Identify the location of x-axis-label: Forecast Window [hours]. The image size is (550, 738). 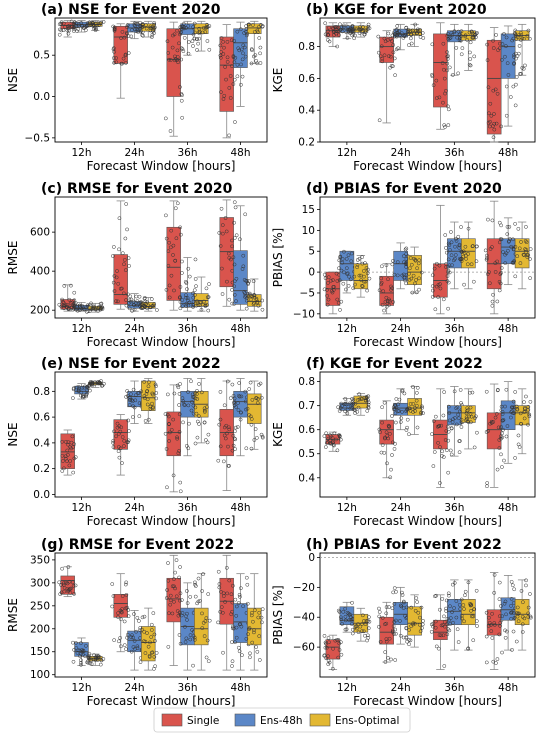
(161, 342).